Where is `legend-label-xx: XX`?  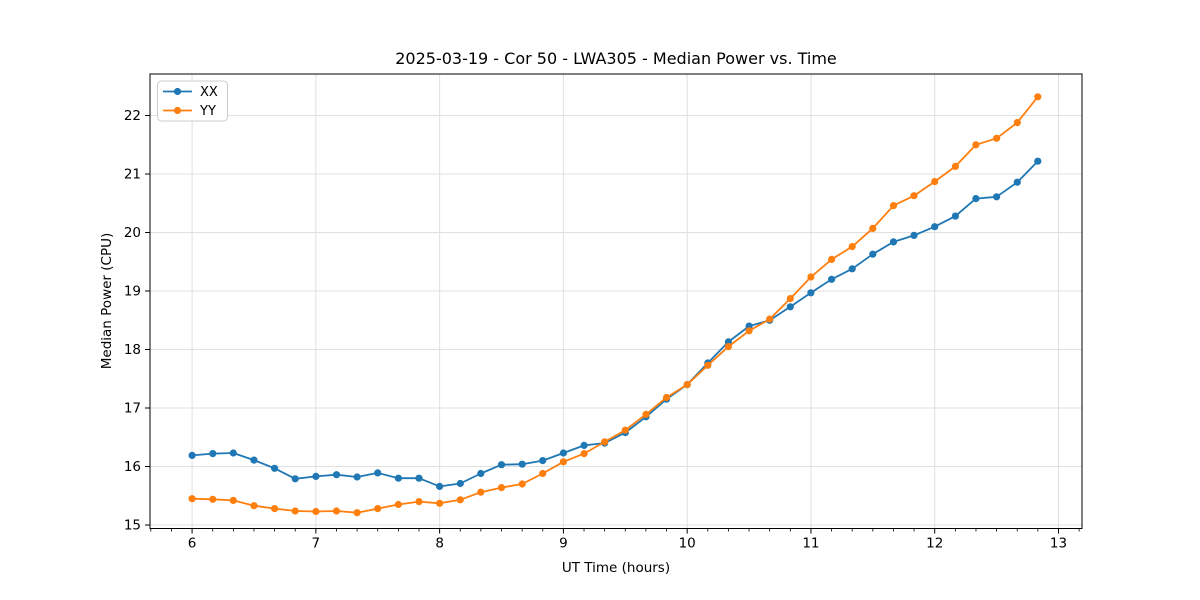
legend-label-xx: XX is located at coordinates (209, 92).